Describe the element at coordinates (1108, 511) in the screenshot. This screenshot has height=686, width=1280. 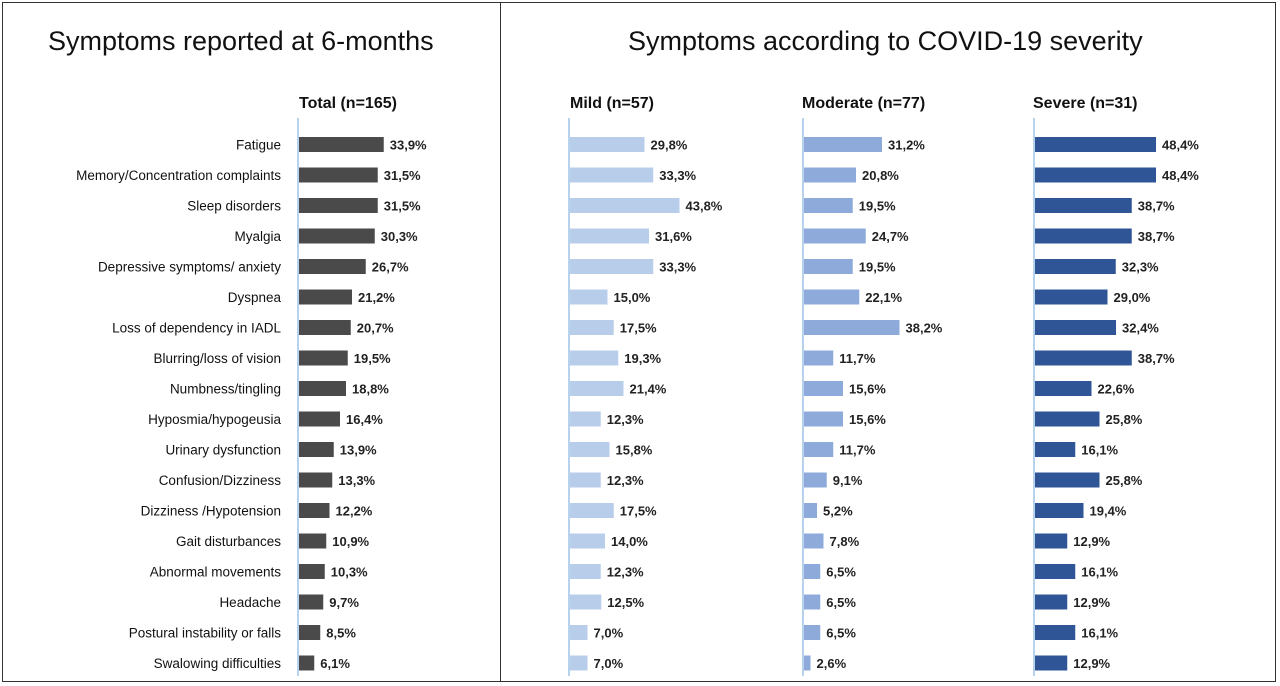
I see `data-label-severe: 19,4%` at that location.